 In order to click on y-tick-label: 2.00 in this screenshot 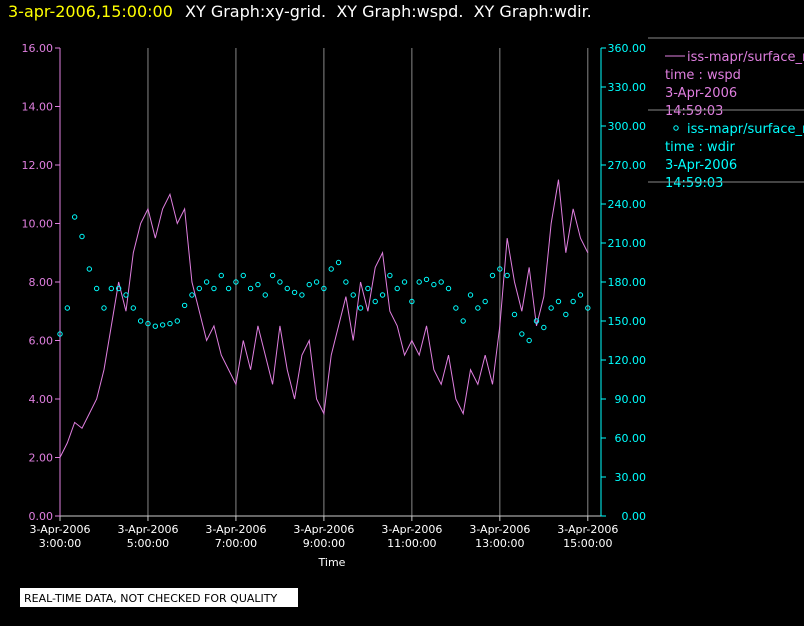, I will do `click(41, 458)`.